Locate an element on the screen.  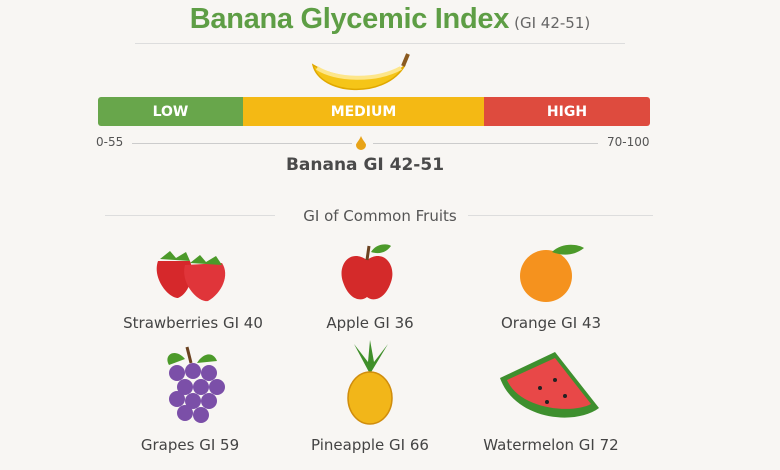
watermelon-icon is located at coordinates (549, 385).